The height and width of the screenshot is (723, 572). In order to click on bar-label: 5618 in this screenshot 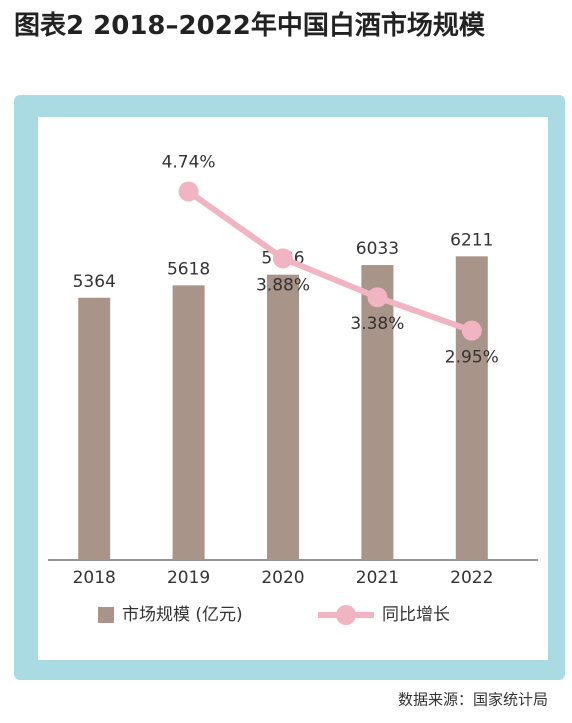, I will do `click(188, 269)`.